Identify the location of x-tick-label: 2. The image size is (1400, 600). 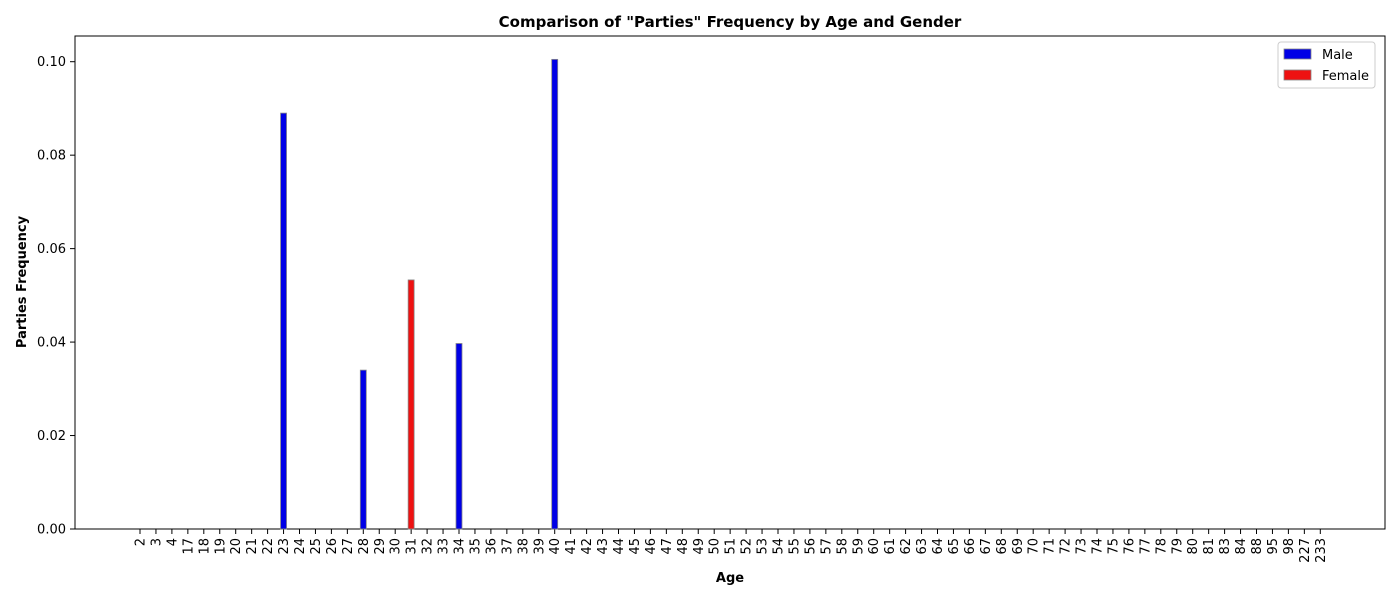
(141, 542).